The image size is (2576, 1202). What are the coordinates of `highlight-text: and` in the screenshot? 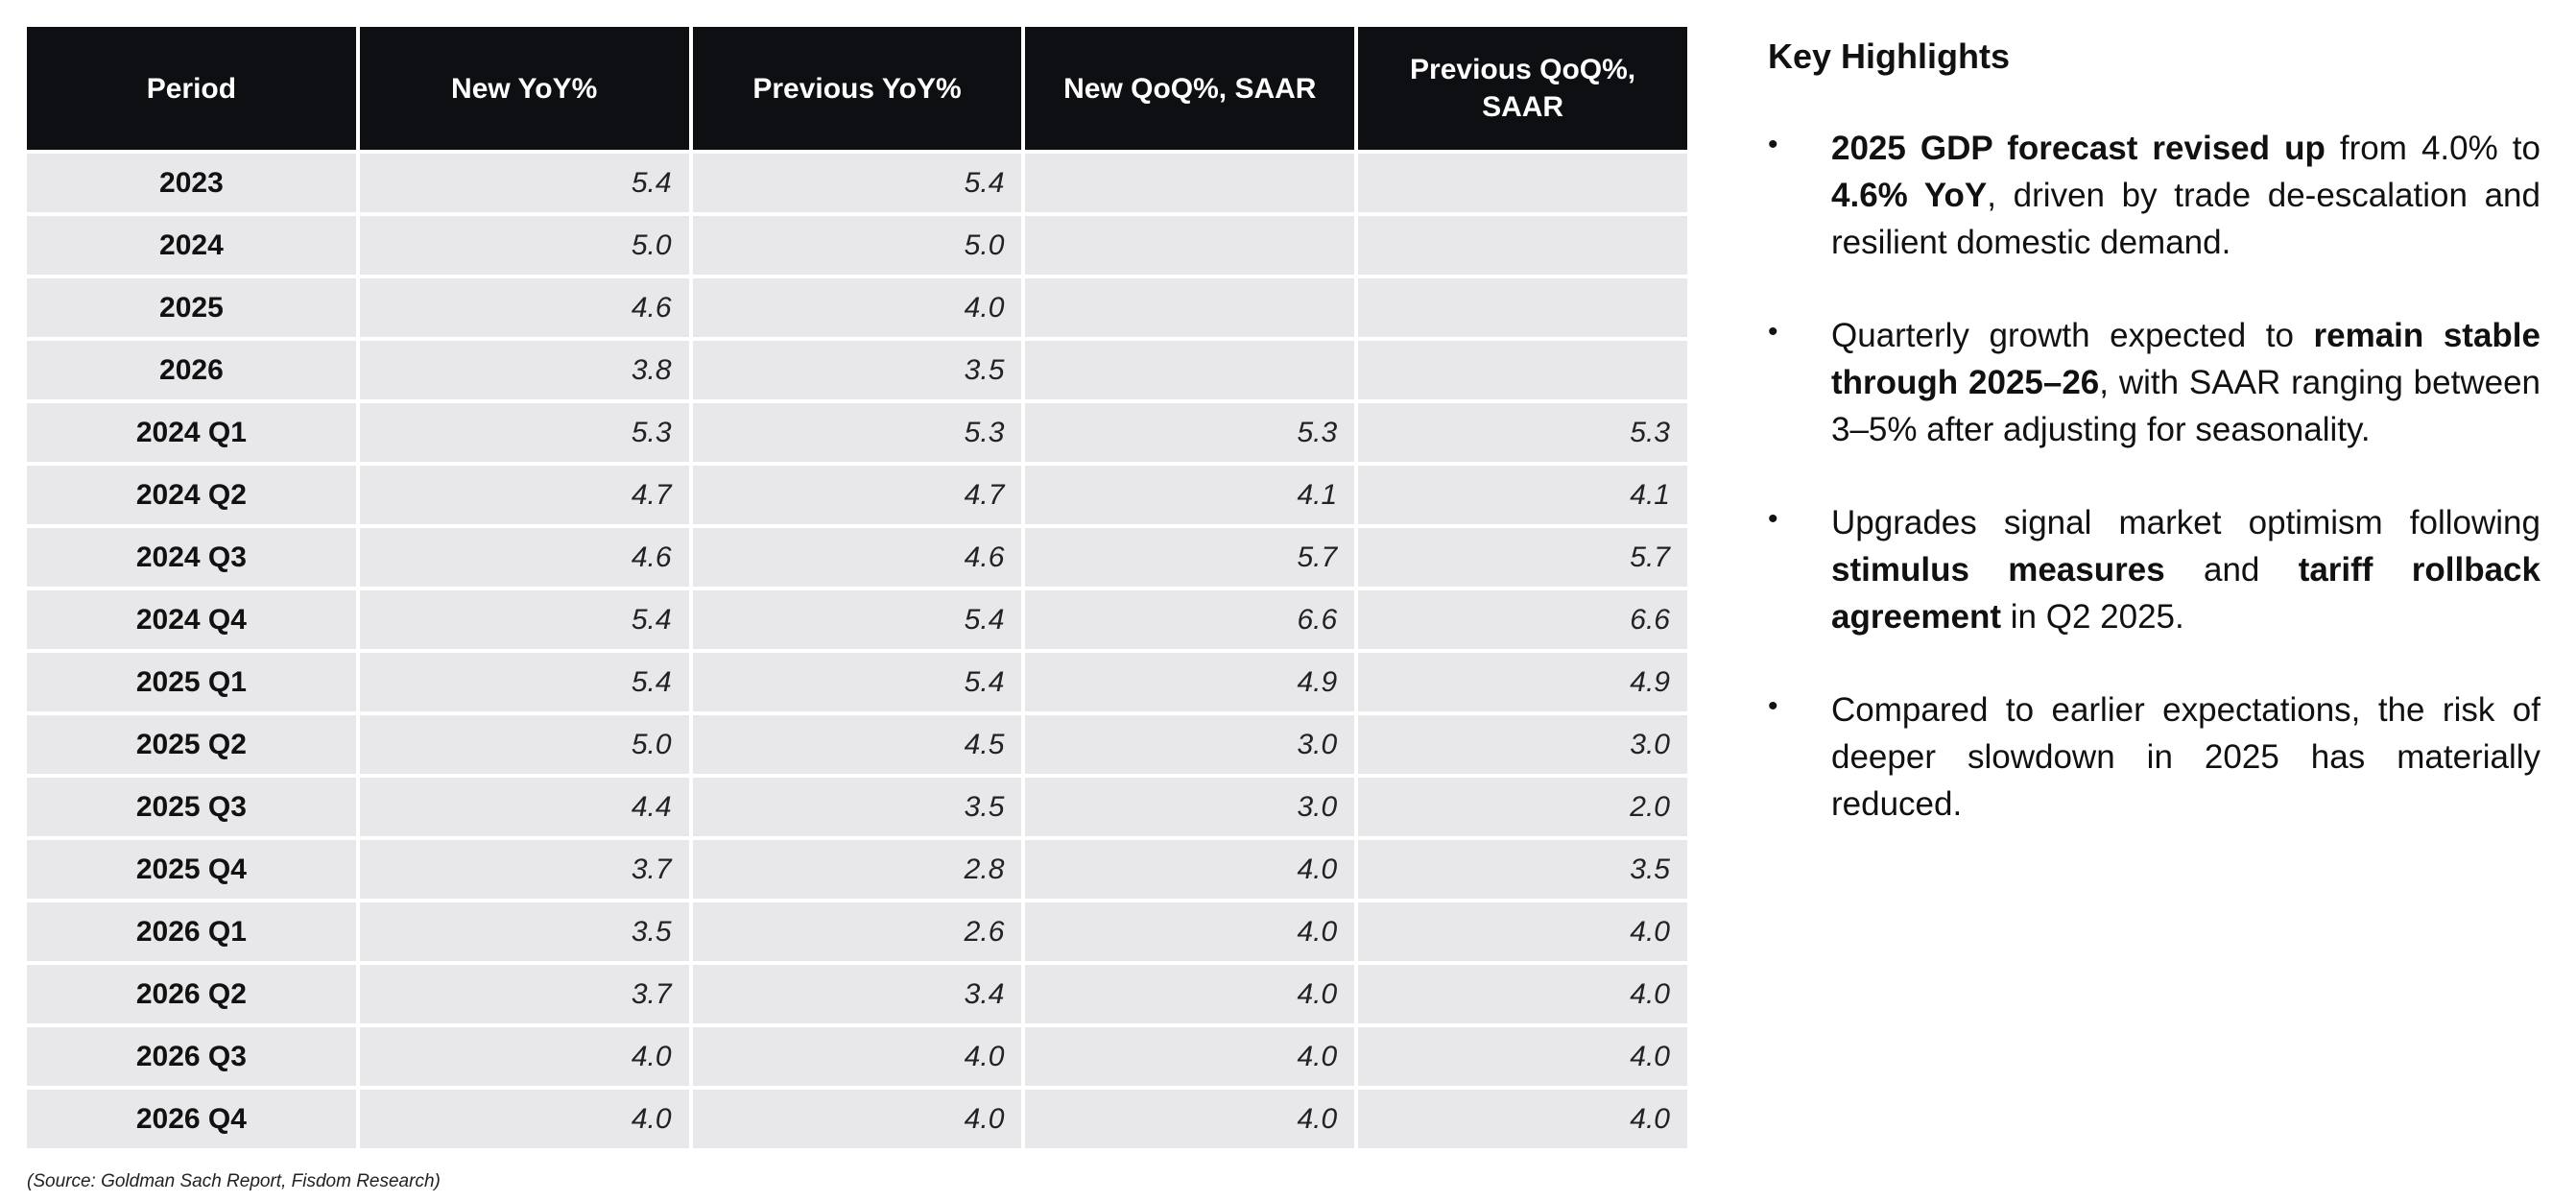 It's located at (2231, 570).